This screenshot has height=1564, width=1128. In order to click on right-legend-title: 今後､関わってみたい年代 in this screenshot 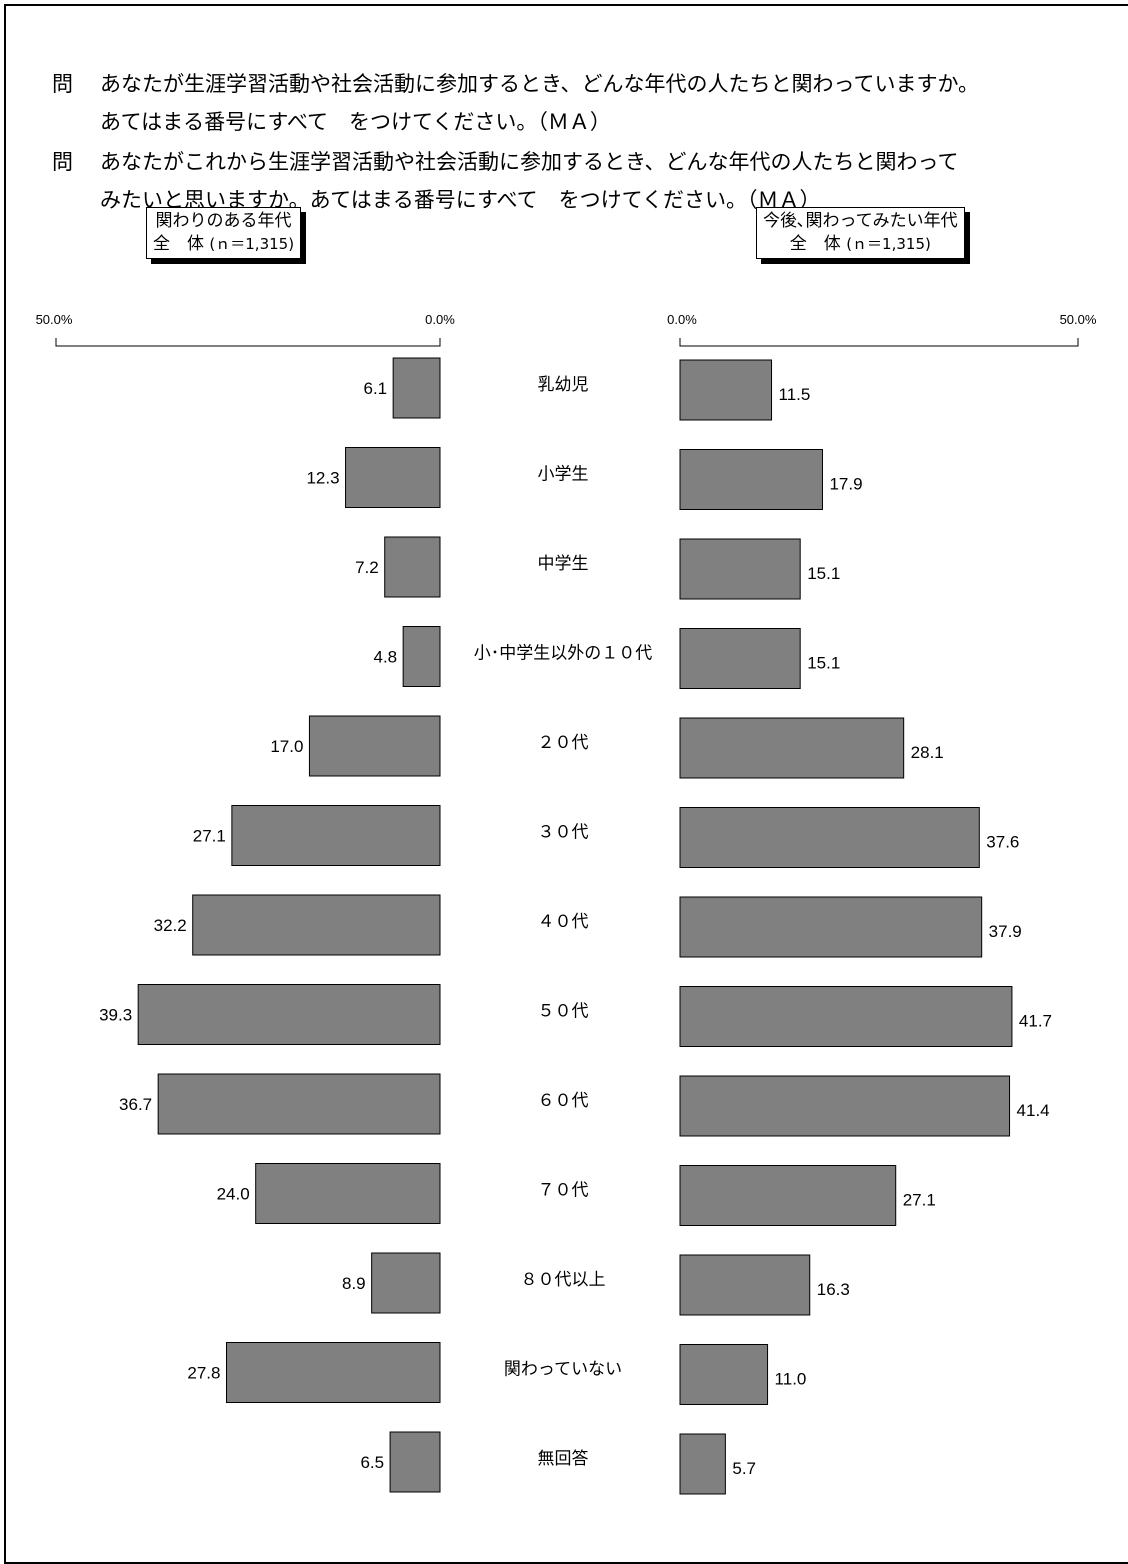, I will do `click(860, 221)`.